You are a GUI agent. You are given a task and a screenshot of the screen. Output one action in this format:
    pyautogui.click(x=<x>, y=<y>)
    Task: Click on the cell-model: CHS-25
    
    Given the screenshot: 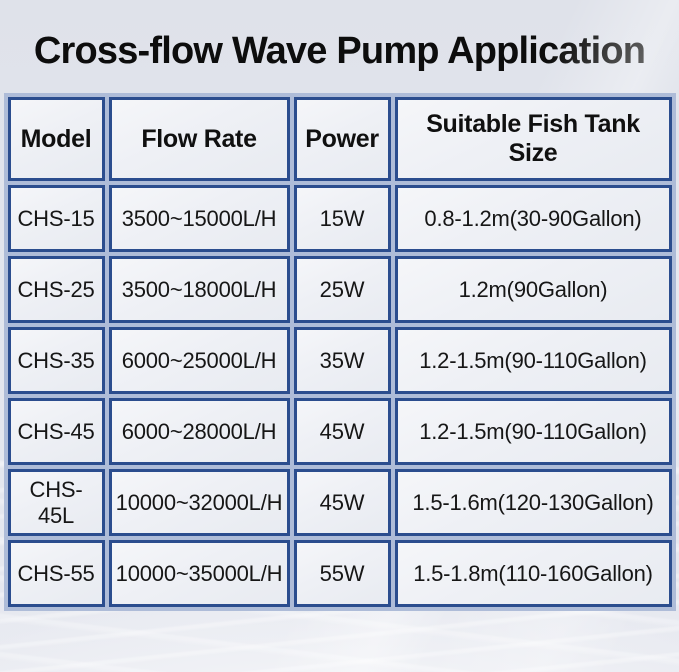 What is the action you would take?
    pyautogui.click(x=56, y=289)
    